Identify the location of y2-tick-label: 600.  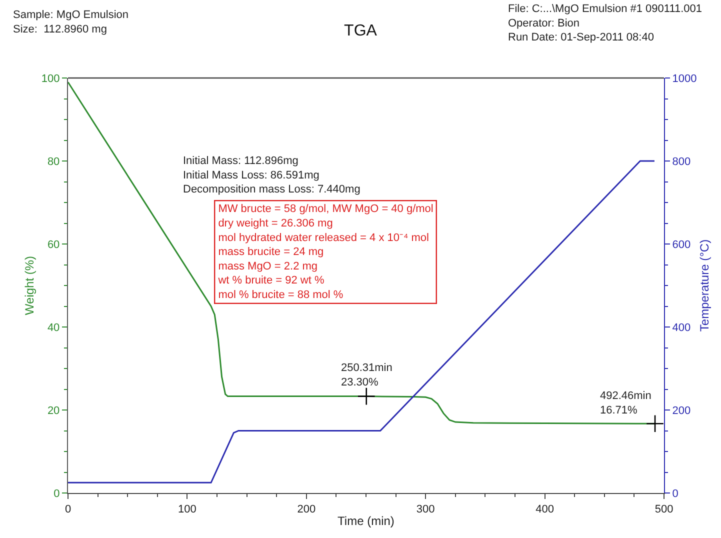
(681, 244).